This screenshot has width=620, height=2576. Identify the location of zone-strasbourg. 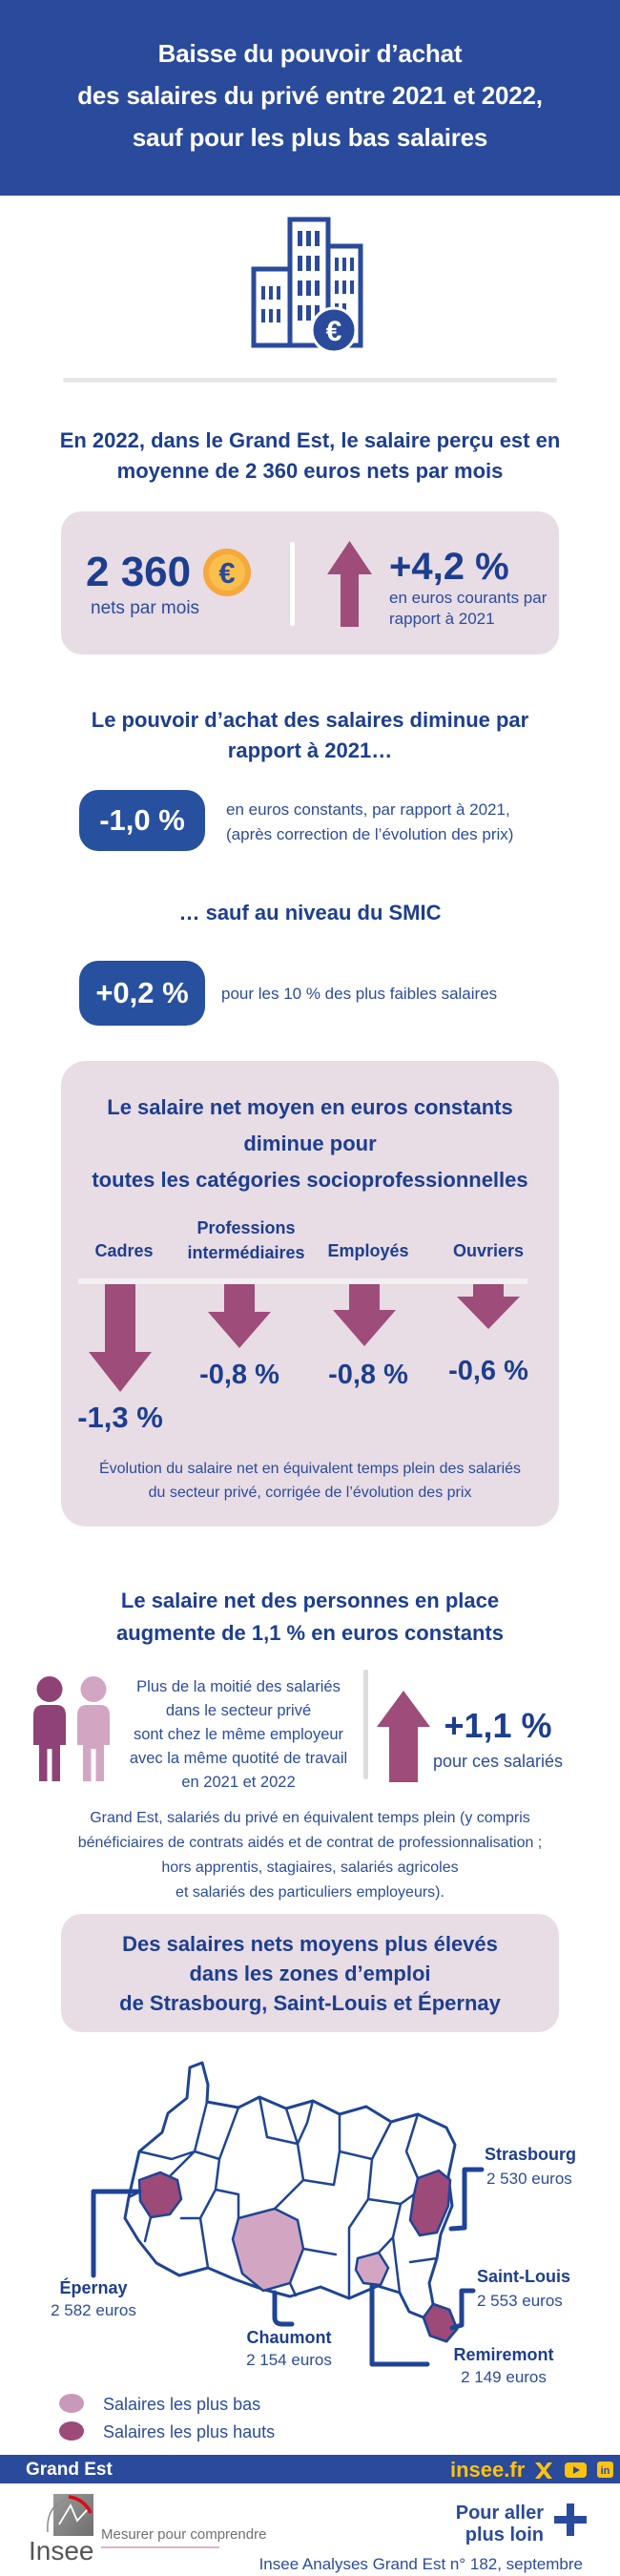
(430, 2203).